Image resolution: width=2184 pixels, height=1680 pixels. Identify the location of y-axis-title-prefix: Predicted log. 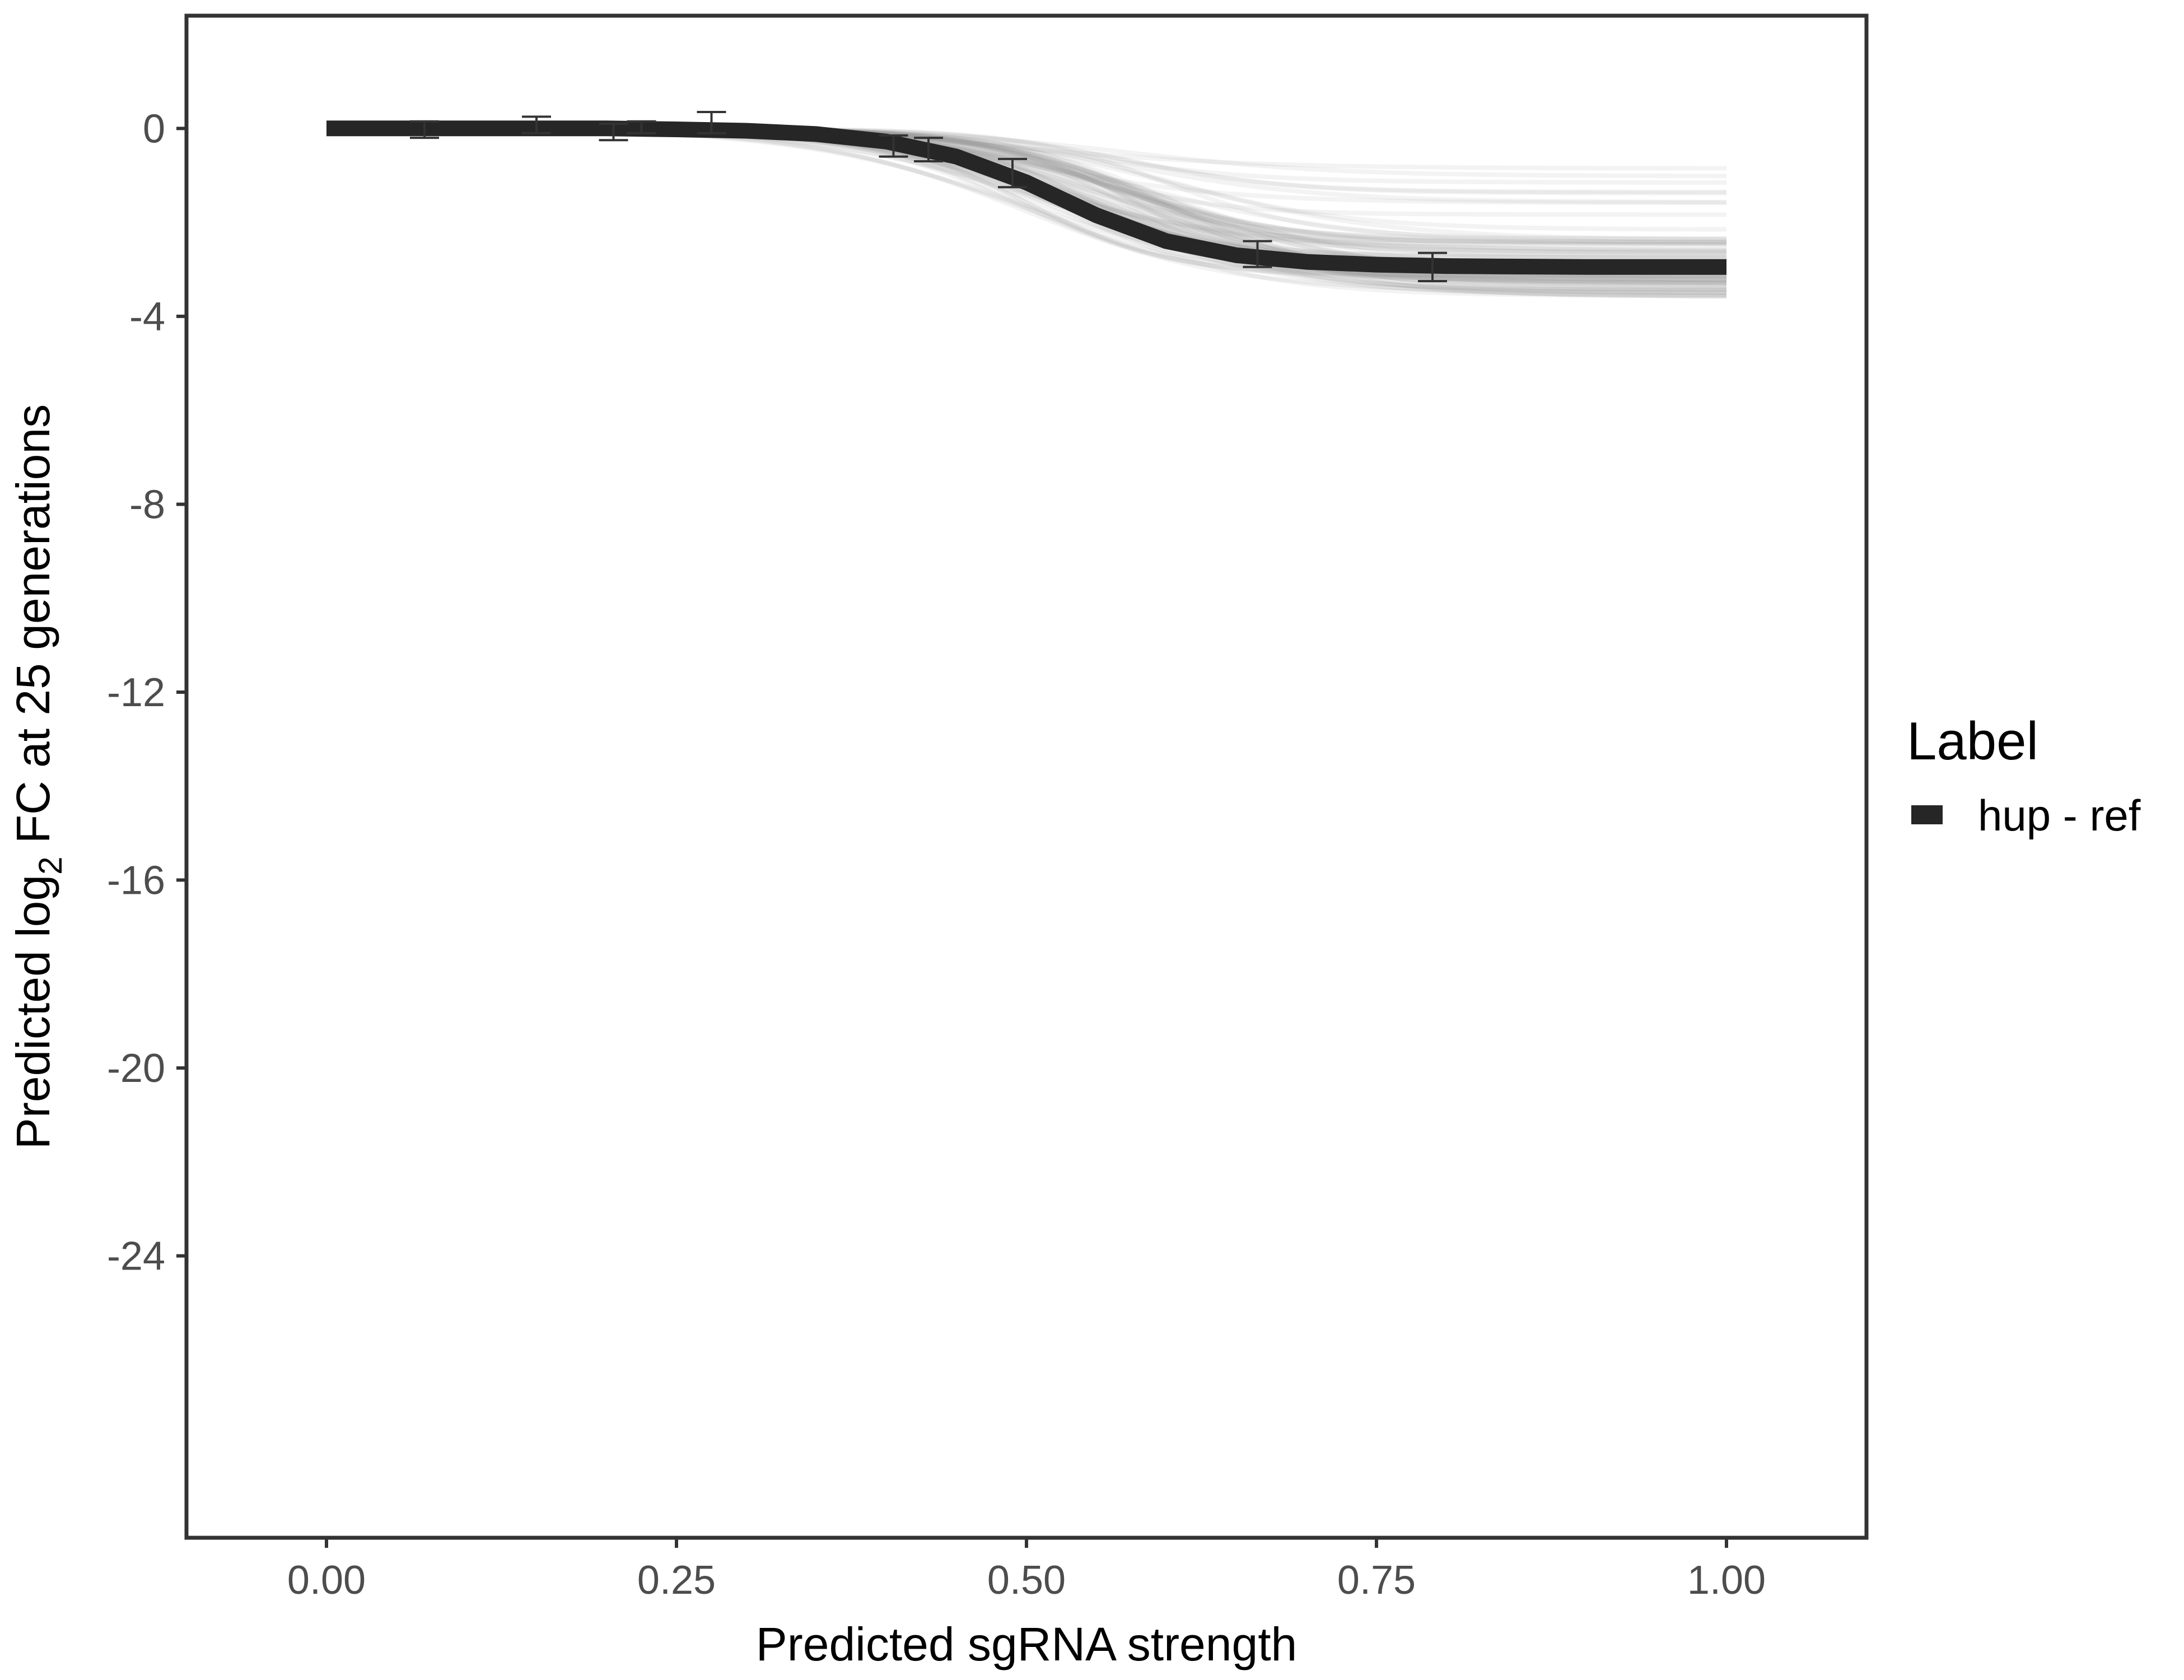
(33, 1012).